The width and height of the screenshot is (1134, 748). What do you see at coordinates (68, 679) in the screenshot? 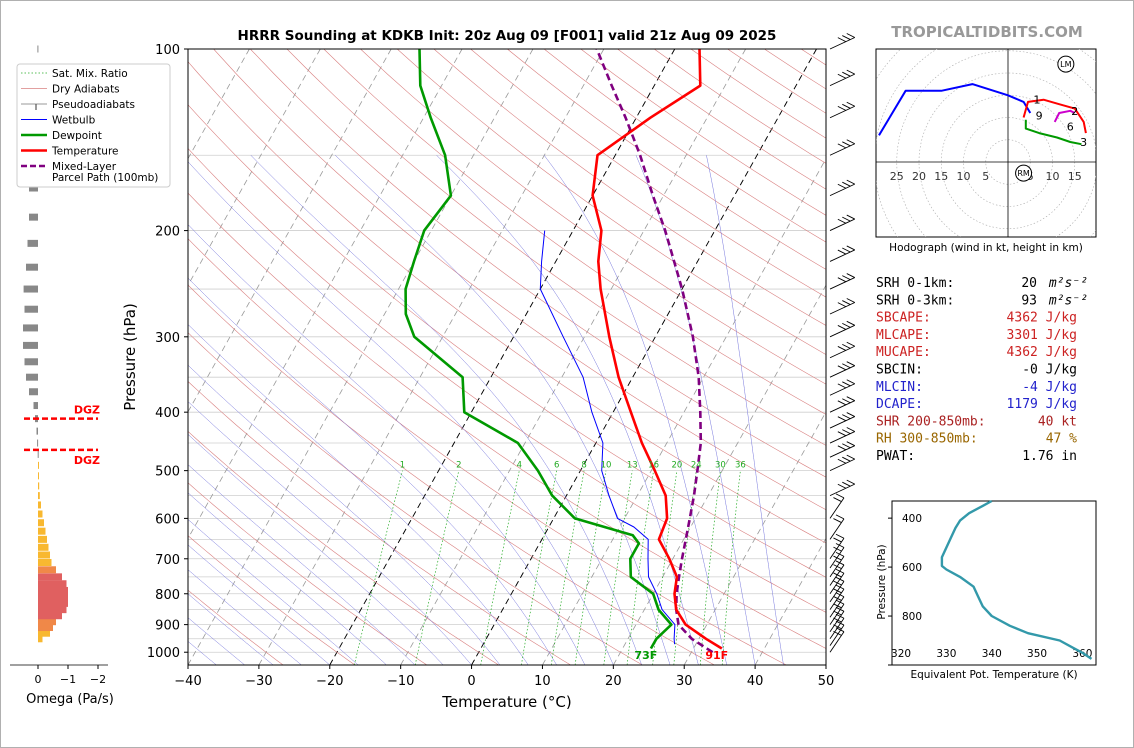
I see `omega-tick-label: −1` at bounding box center [68, 679].